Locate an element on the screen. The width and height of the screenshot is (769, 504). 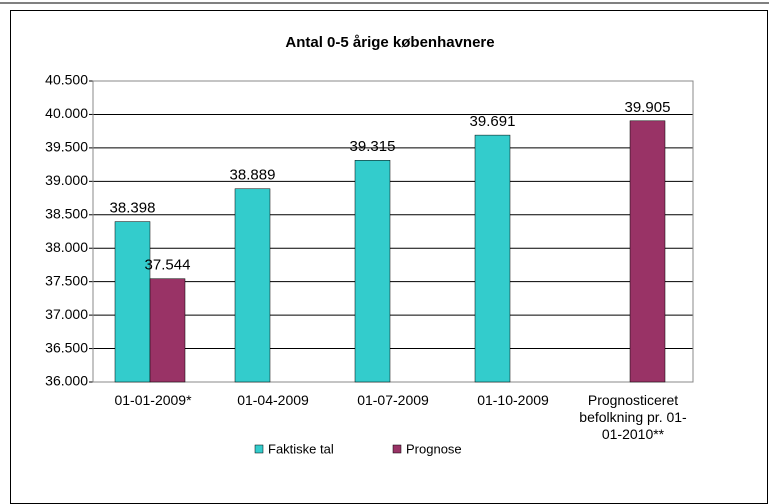
y-tick-label: 36.500 is located at coordinates (66, 347).